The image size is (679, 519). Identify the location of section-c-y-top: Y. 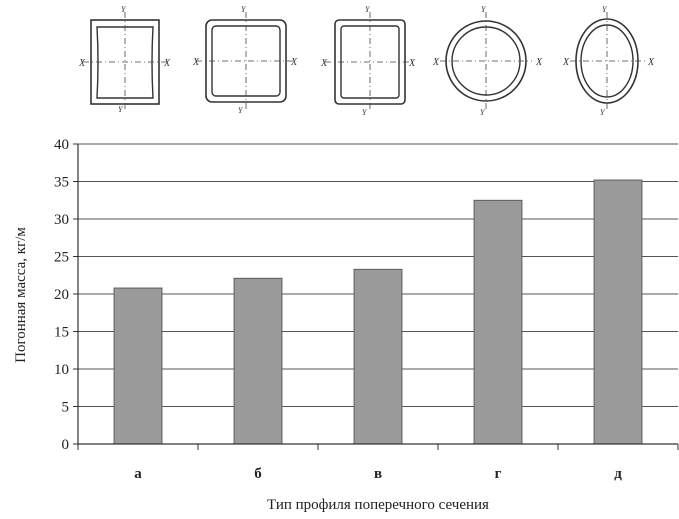
(368, 9).